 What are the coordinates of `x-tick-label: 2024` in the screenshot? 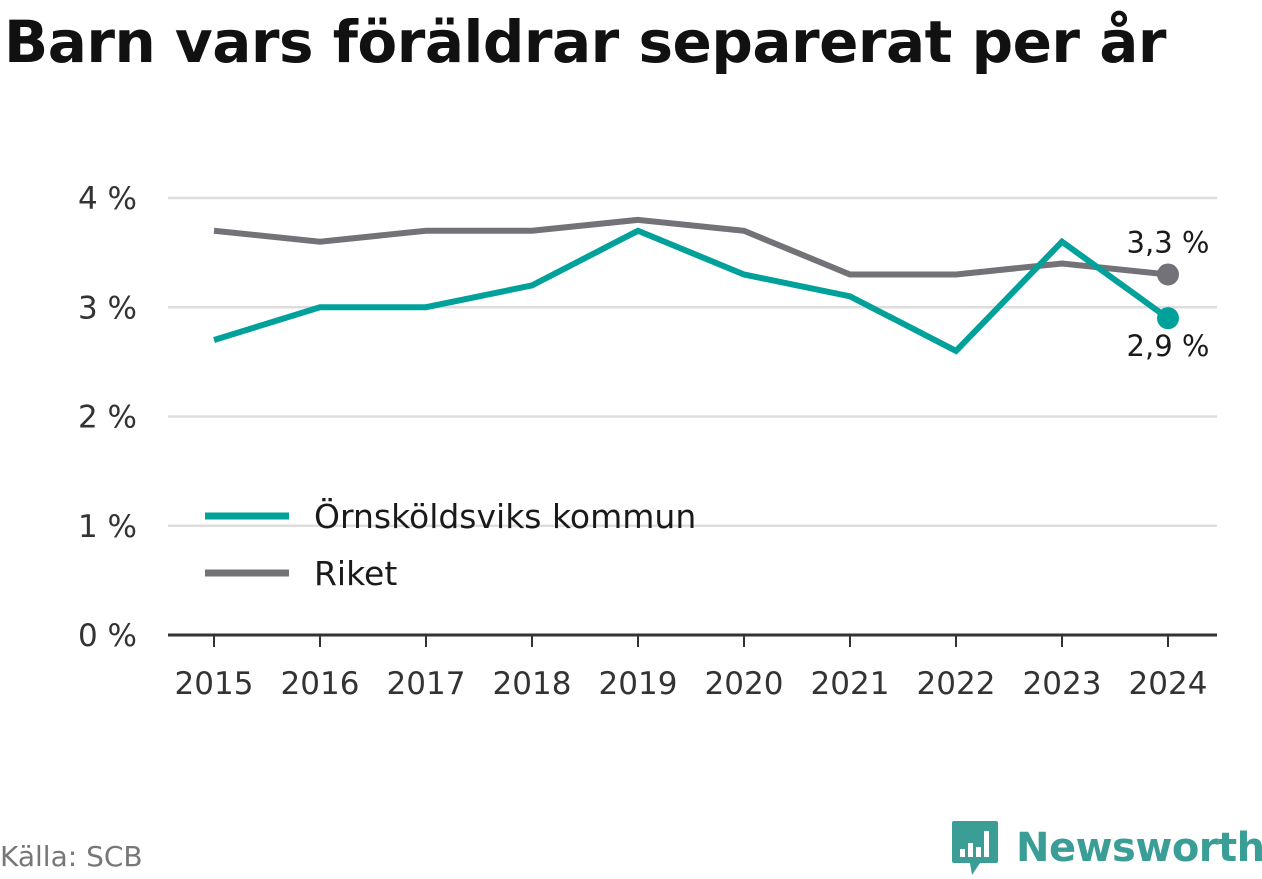 It's located at (1168, 684).